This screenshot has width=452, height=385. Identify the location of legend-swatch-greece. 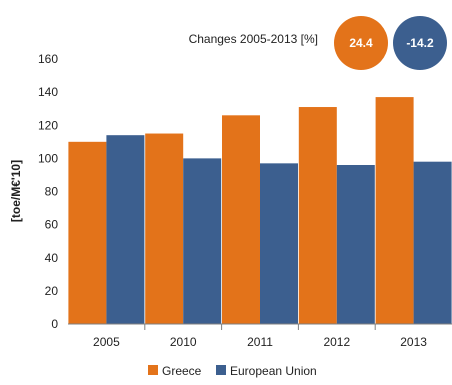
(153, 370).